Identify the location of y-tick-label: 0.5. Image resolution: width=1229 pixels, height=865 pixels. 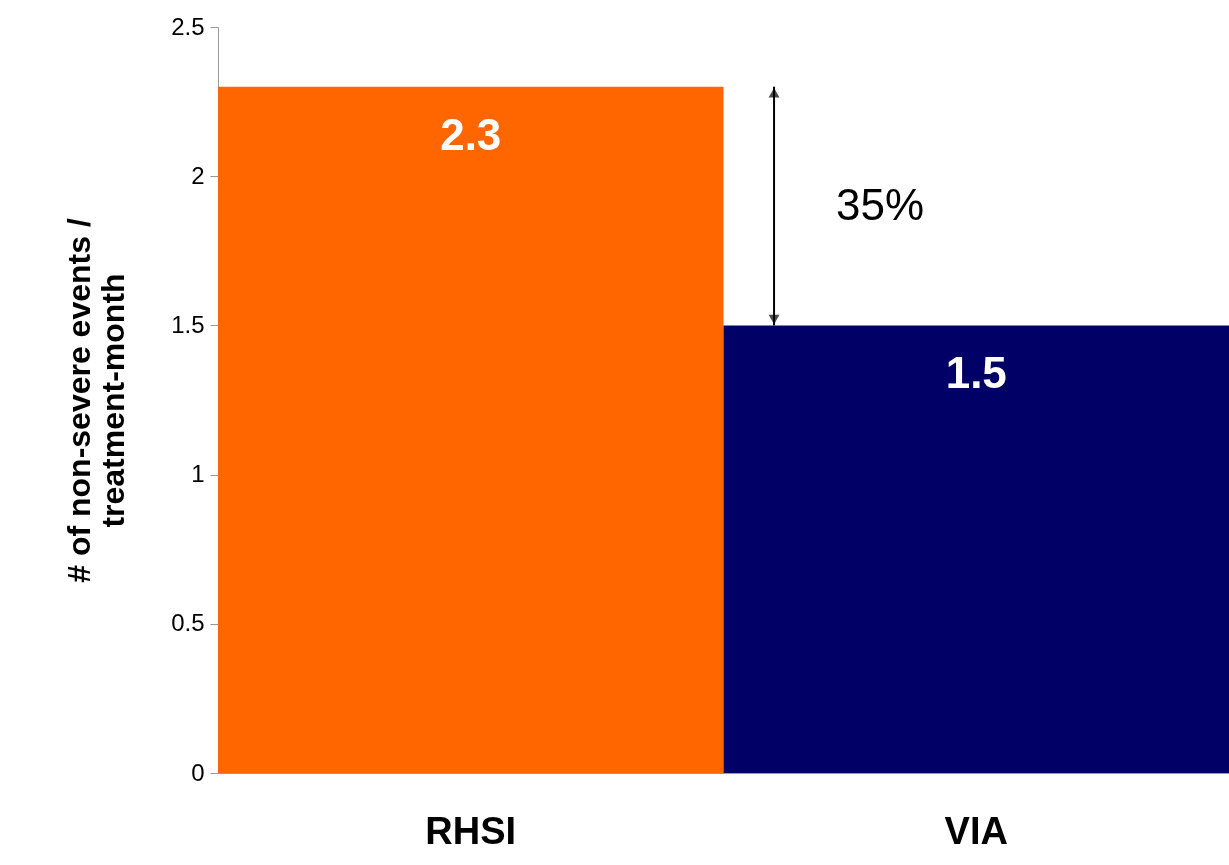
(188, 623).